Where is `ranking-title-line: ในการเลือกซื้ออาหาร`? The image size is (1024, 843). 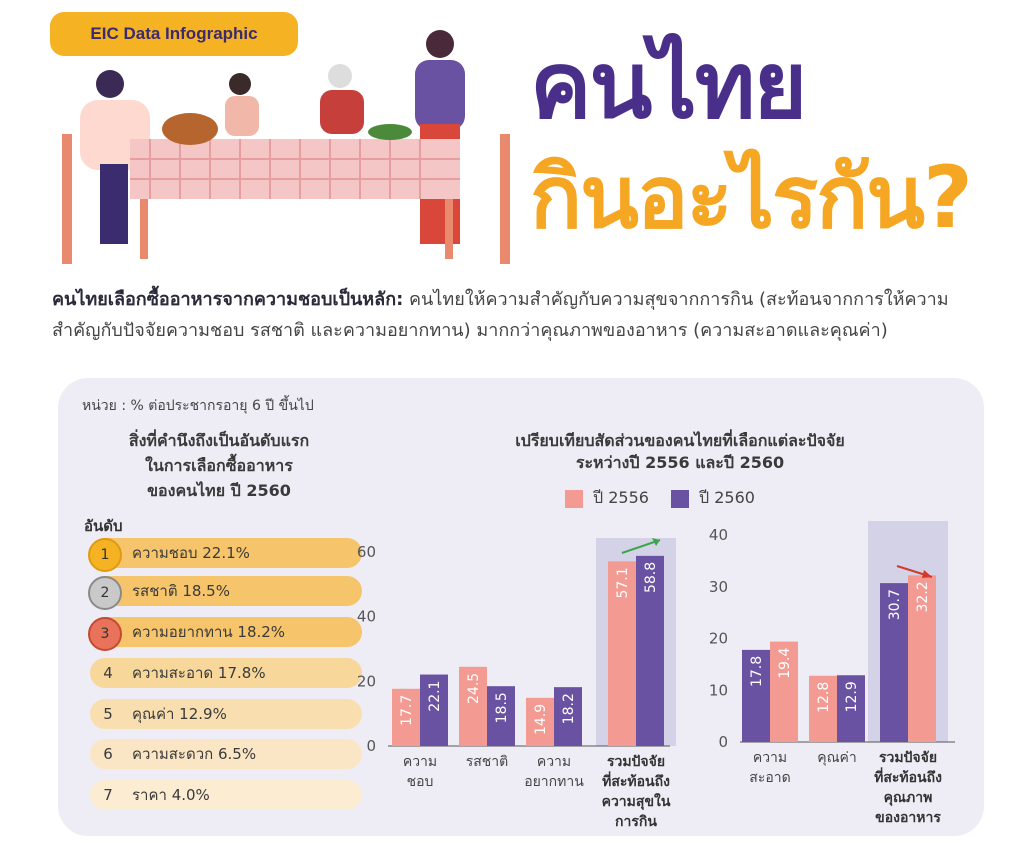 ranking-title-line: ในการเลือกซื้ออาหาร is located at coordinates (219, 465).